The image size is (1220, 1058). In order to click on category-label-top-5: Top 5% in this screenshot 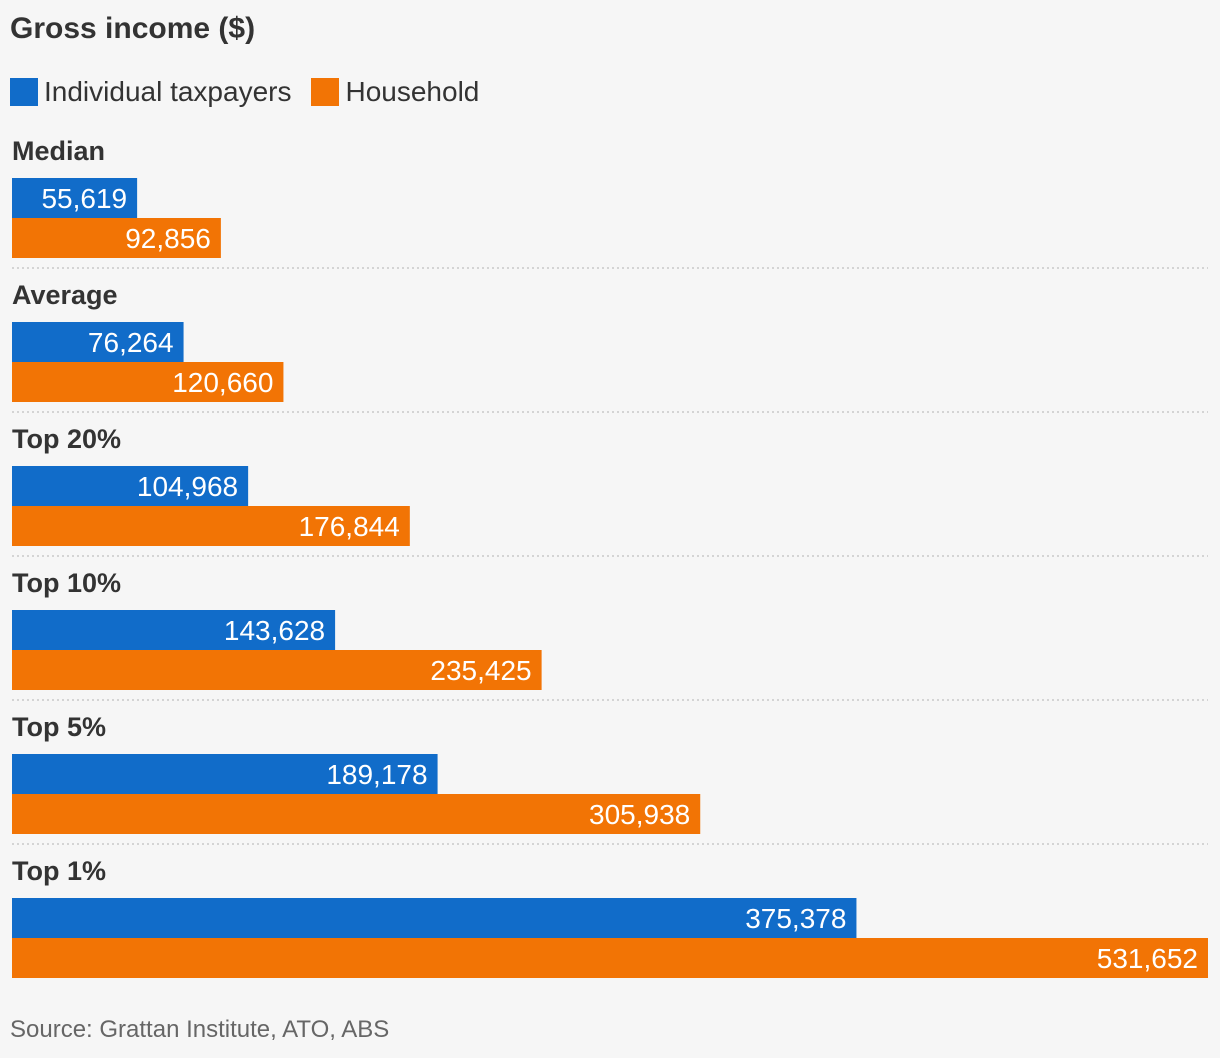, I will do `click(59, 727)`.